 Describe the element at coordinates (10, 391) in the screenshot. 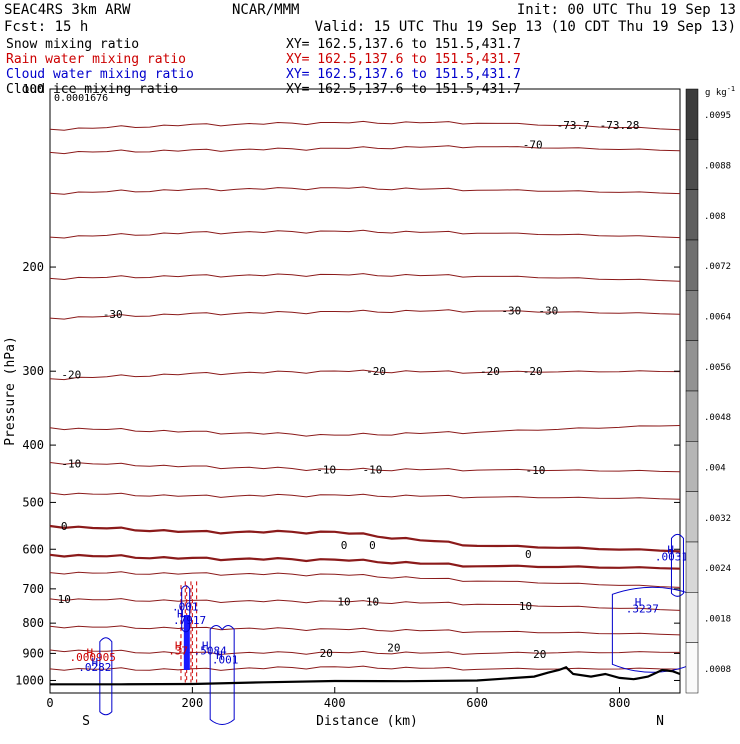

I see `y-axis-title: Pressure (hPa)` at that location.